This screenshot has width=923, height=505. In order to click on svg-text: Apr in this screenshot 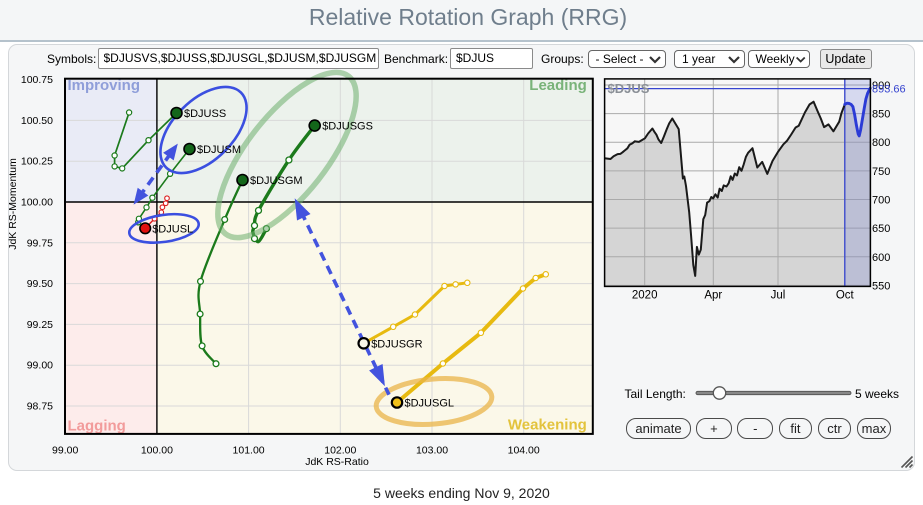, I will do `click(713, 296)`.